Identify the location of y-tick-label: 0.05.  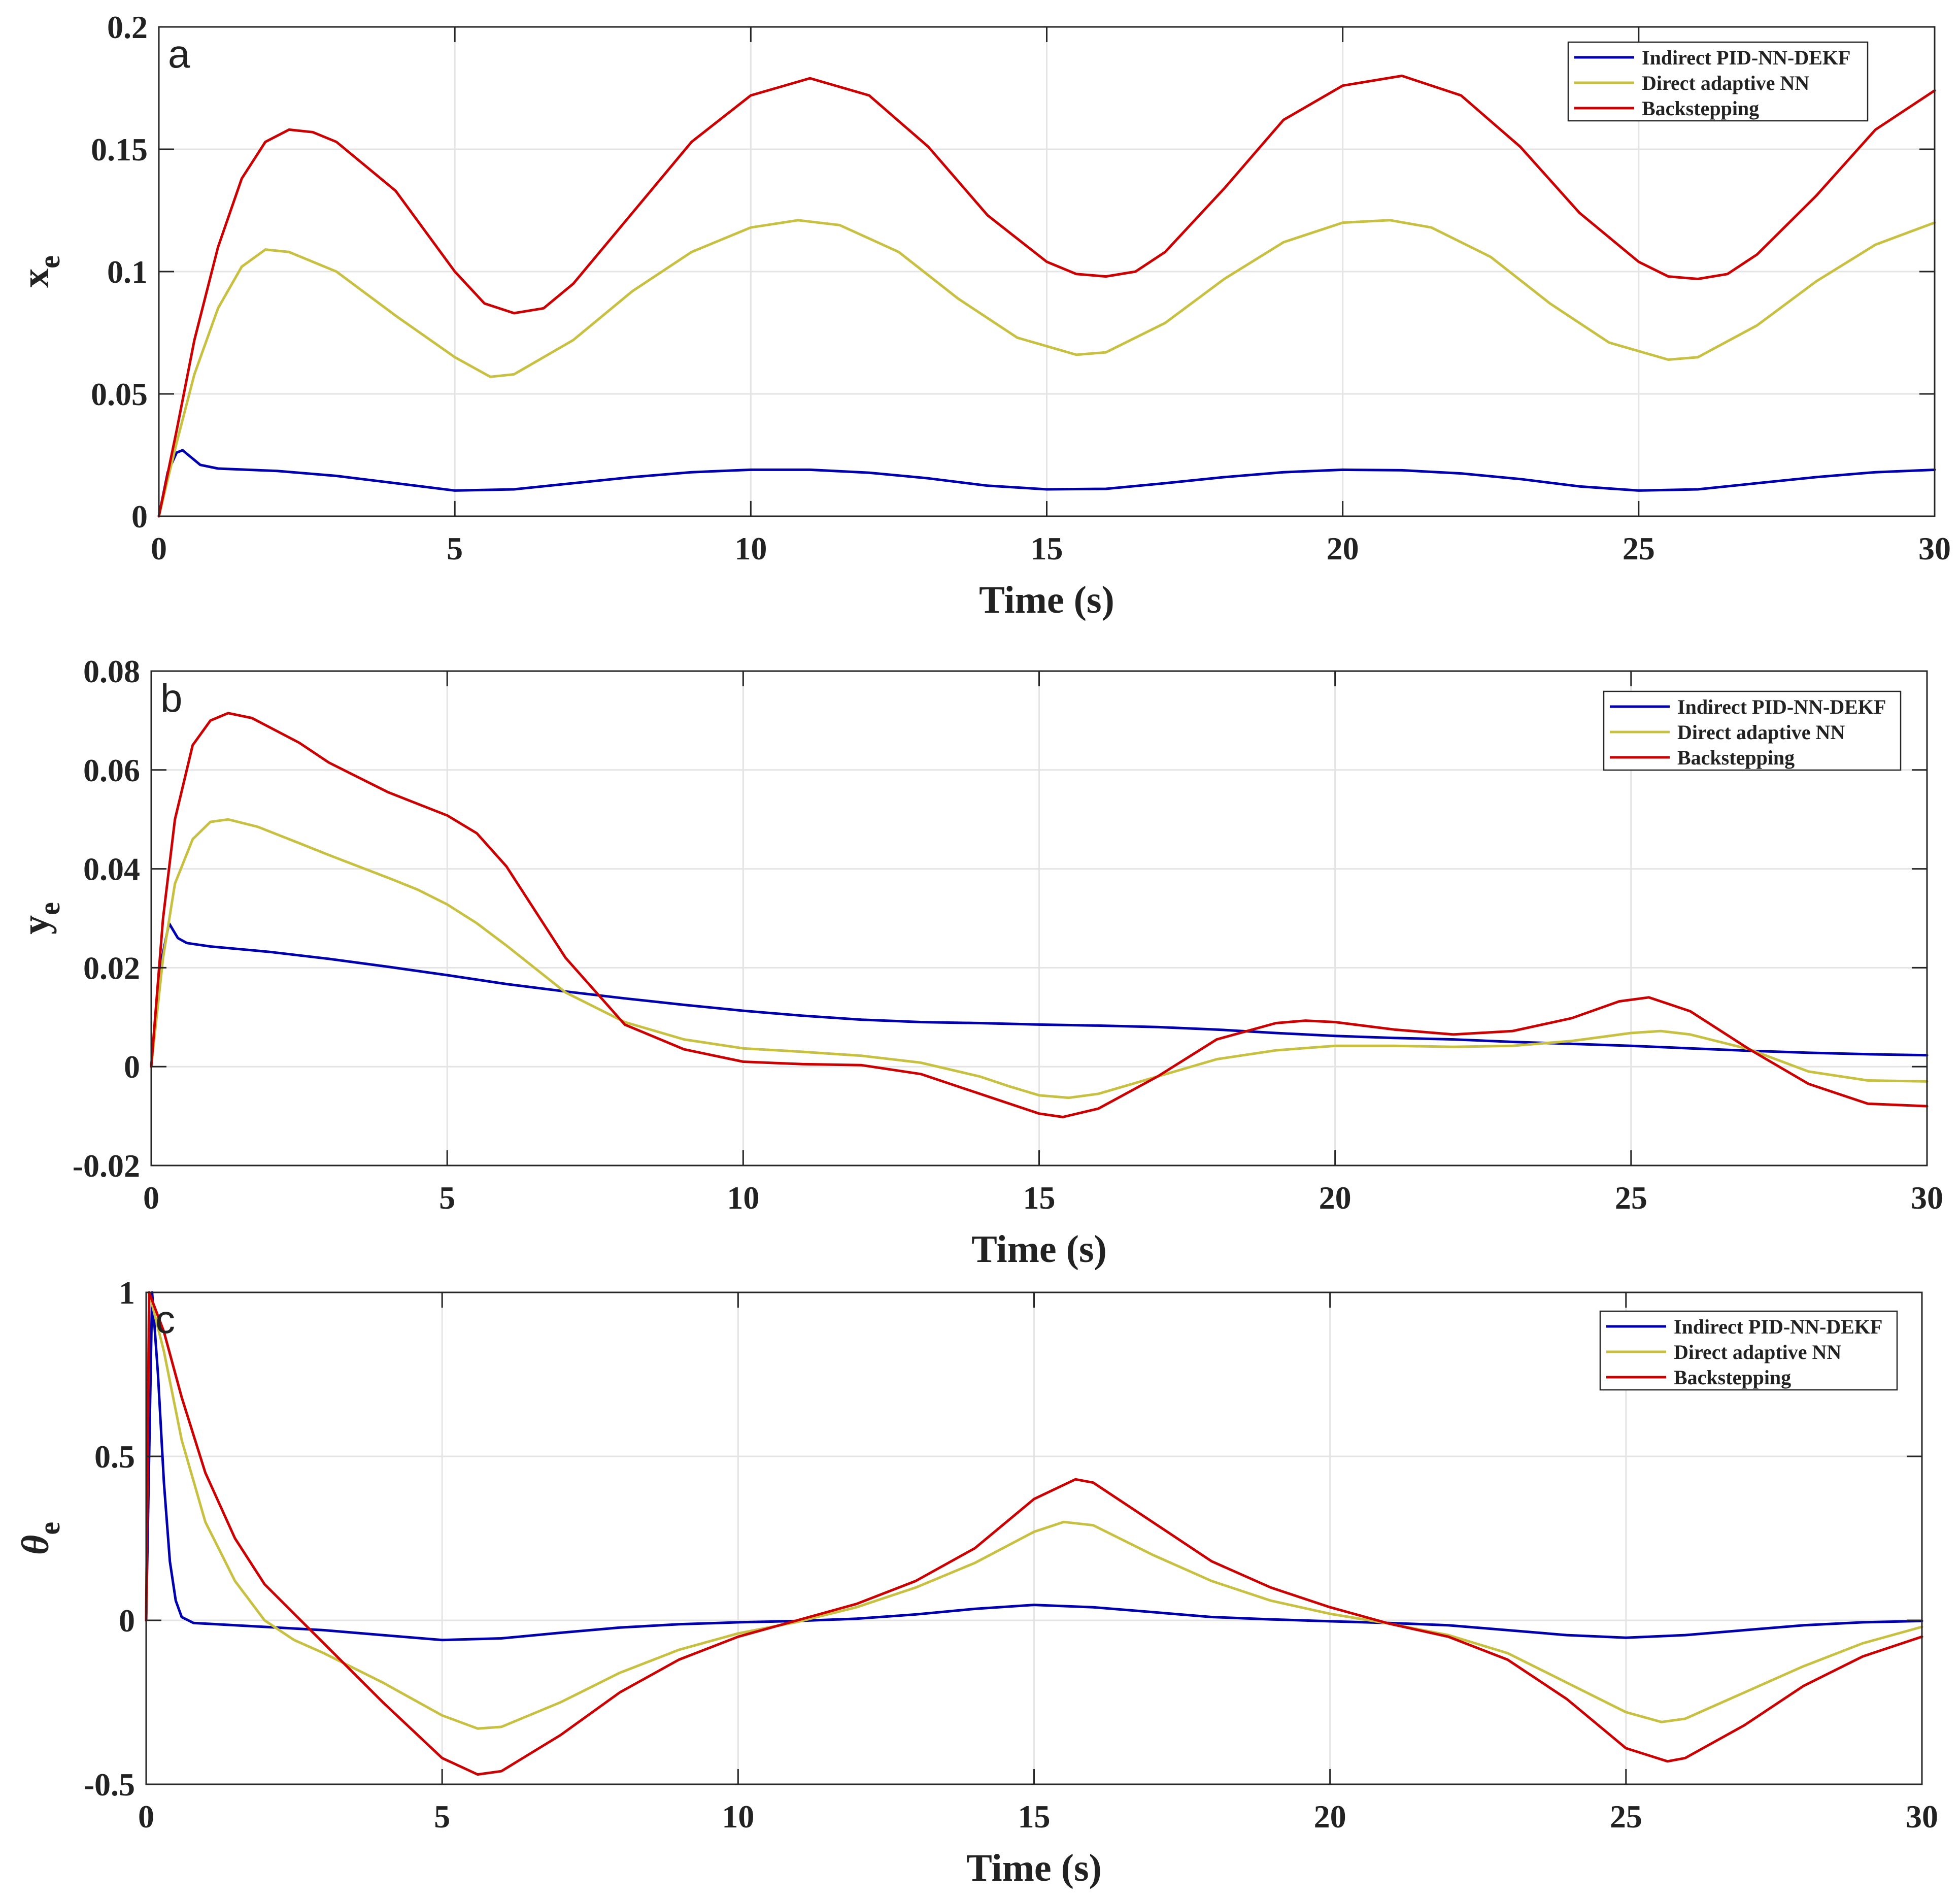
(119, 394).